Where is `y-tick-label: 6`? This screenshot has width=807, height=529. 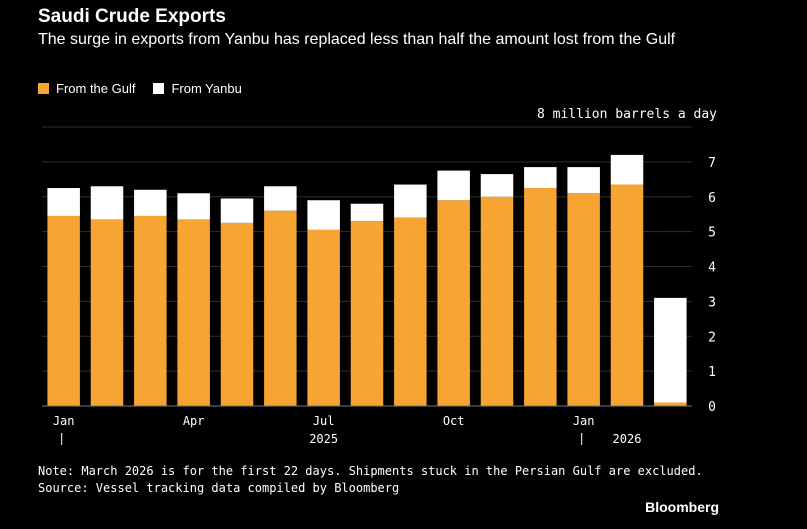
y-tick-label: 6 is located at coordinates (712, 198).